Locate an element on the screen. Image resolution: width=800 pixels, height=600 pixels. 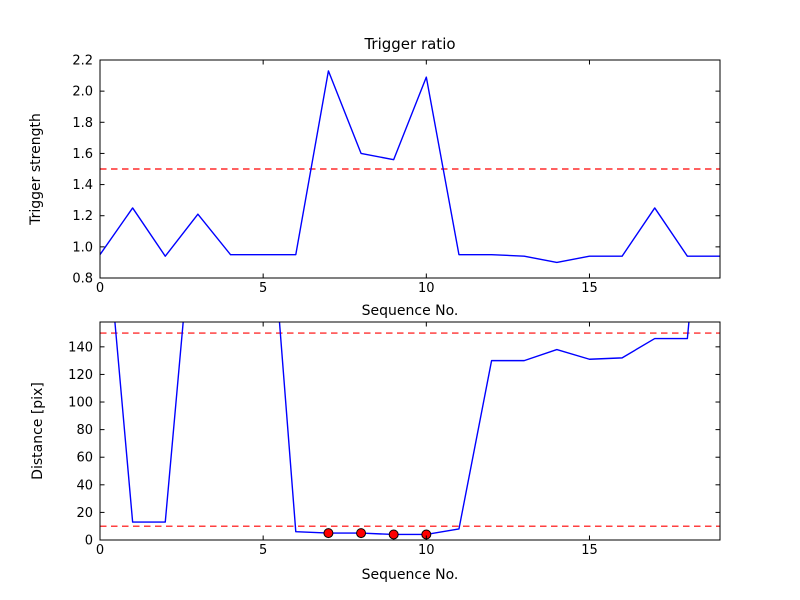
bottom-y-axis-label: Distance [pix] is located at coordinates (38, 431).